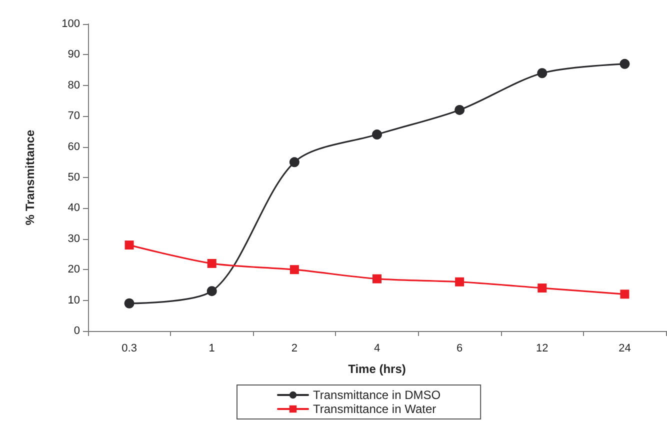 The width and height of the screenshot is (667, 421). What do you see at coordinates (74, 85) in the screenshot?
I see `y-tick-label: 80` at bounding box center [74, 85].